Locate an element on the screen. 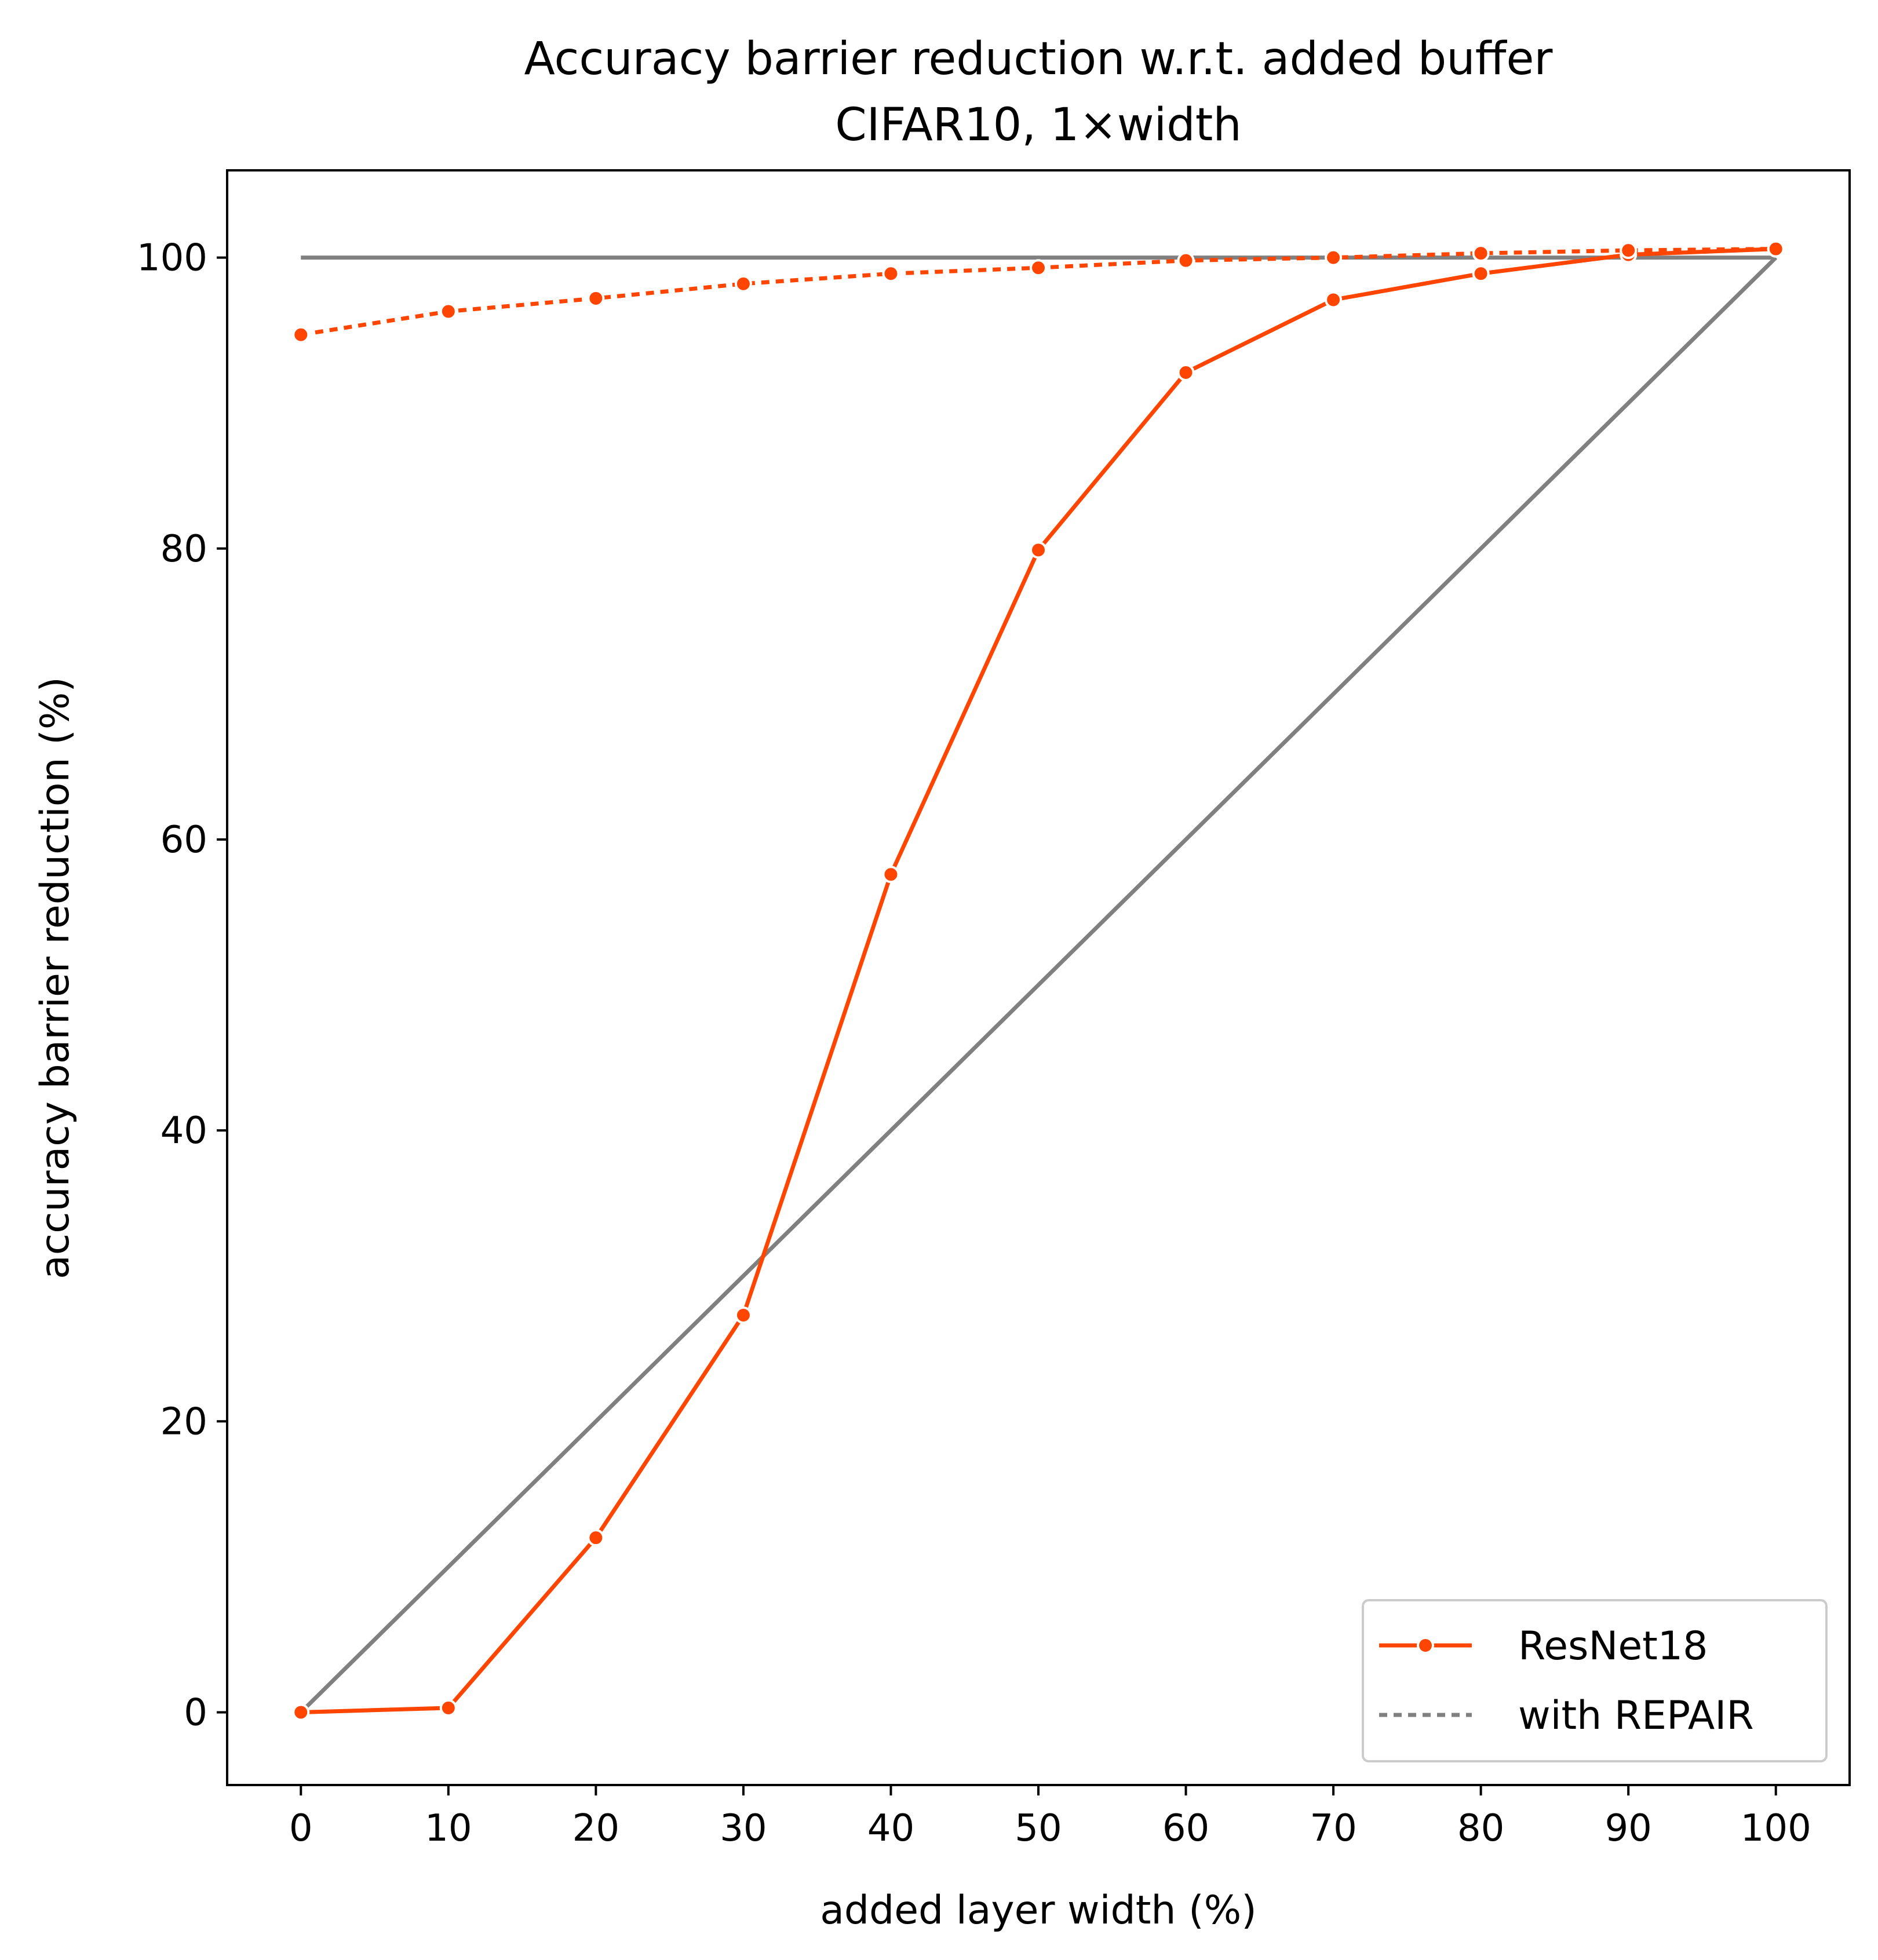  x-tick-label: 40 is located at coordinates (890, 1828).